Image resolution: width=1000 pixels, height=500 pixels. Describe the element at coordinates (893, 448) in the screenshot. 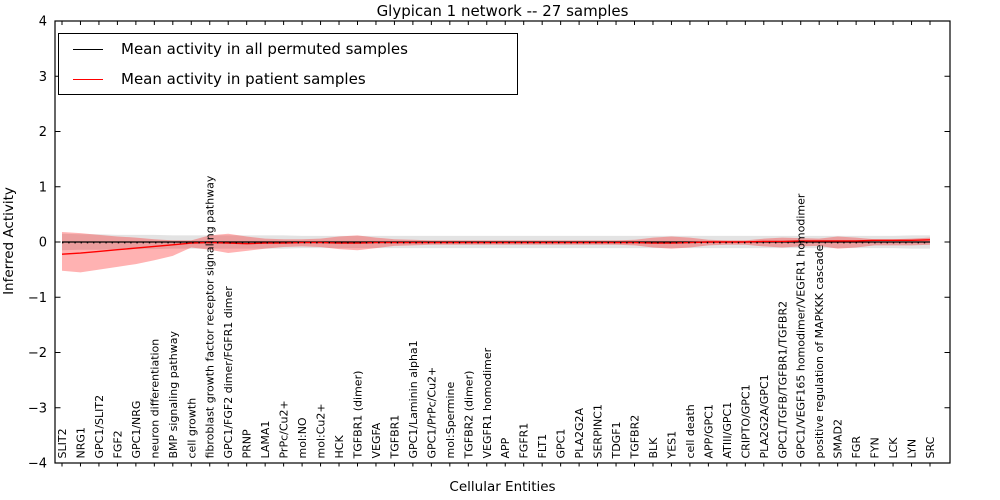

I see `x-tick-label: LCK` at that location.